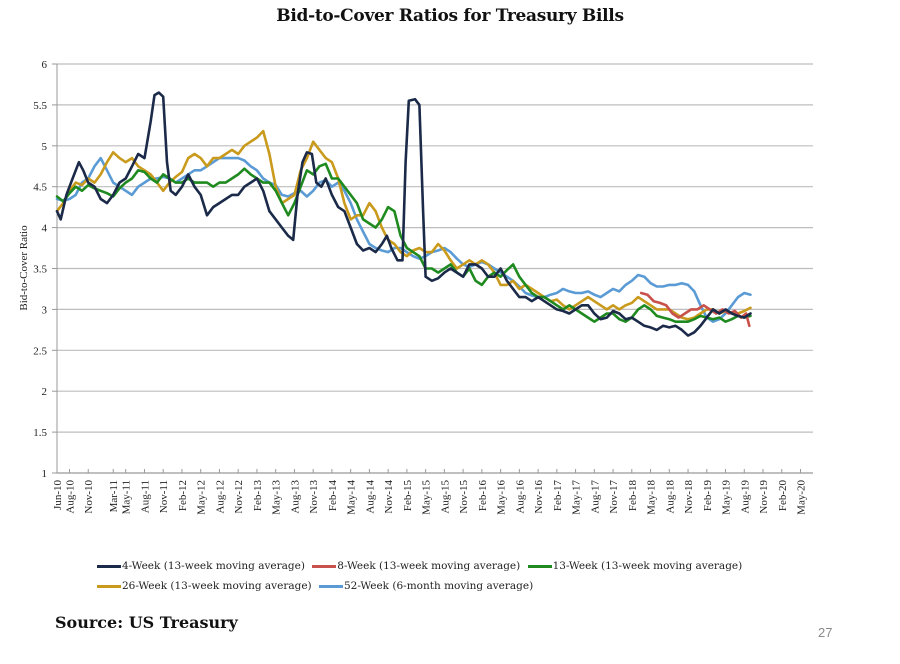 This screenshot has height=664, width=900. I want to click on x-tick-label: Aug-14, so click(370, 497).